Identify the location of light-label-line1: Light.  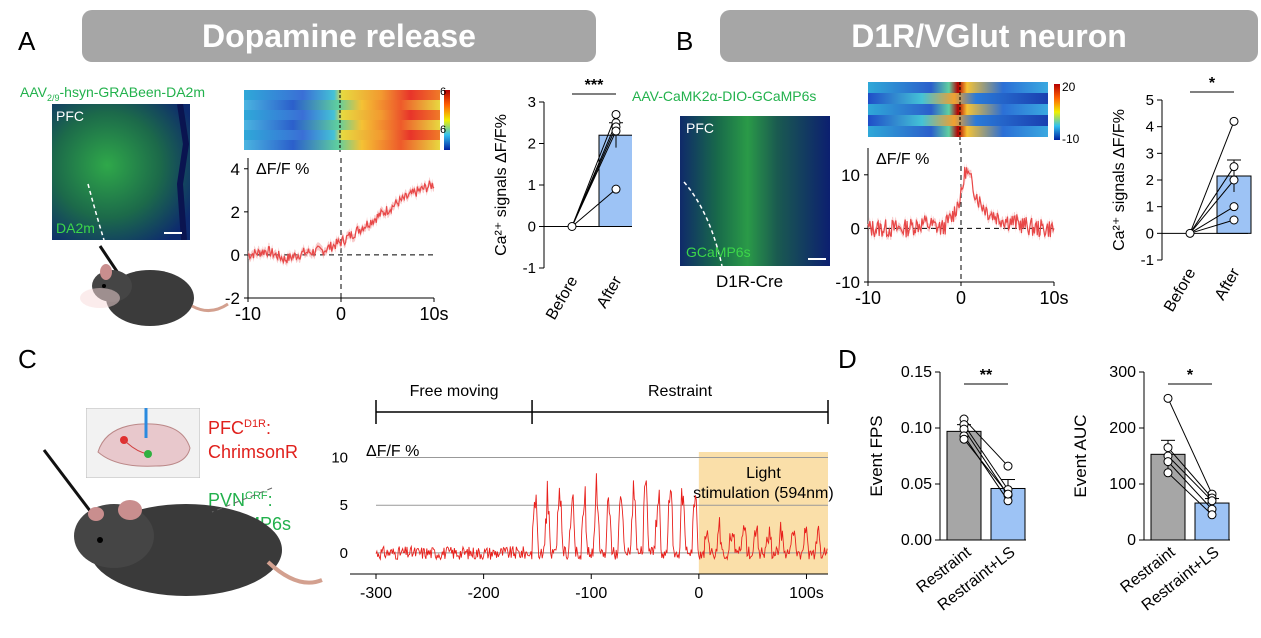
(763, 473).